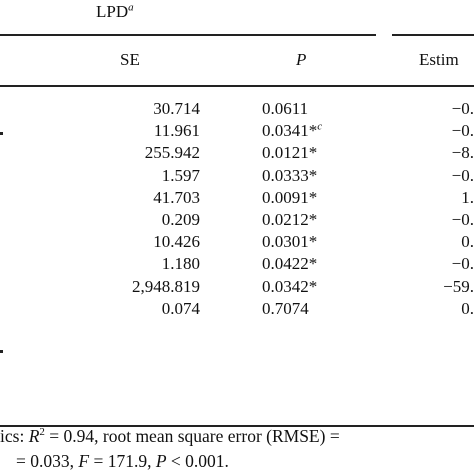  I want to click on se-cell: 255.942, so click(172, 153).